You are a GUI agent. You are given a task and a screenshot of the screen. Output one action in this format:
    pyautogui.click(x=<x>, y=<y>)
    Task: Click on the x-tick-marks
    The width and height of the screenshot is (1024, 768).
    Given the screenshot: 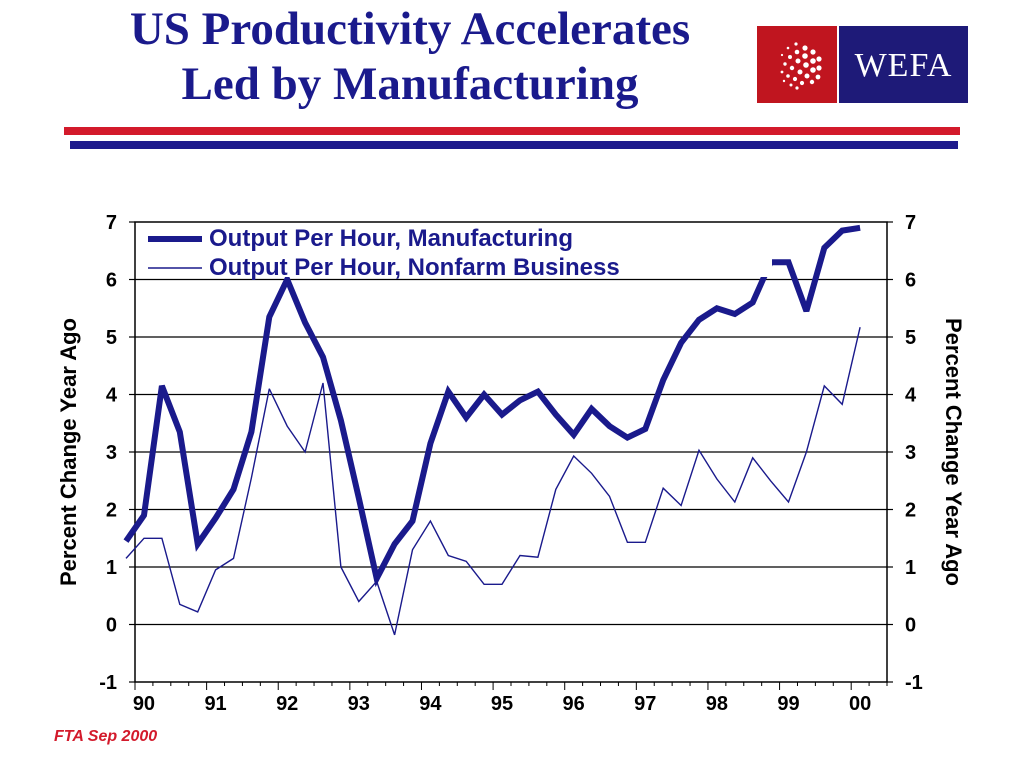 What is the action you would take?
    pyautogui.click(x=511, y=686)
    